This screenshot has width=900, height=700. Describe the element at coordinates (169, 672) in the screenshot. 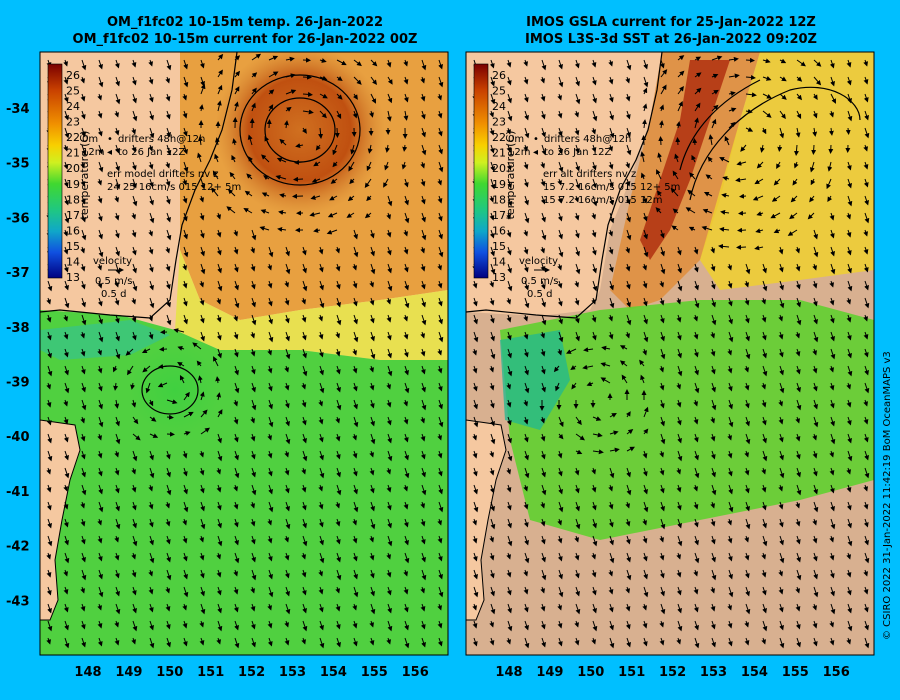

I see `longitude-label: 150` at that location.